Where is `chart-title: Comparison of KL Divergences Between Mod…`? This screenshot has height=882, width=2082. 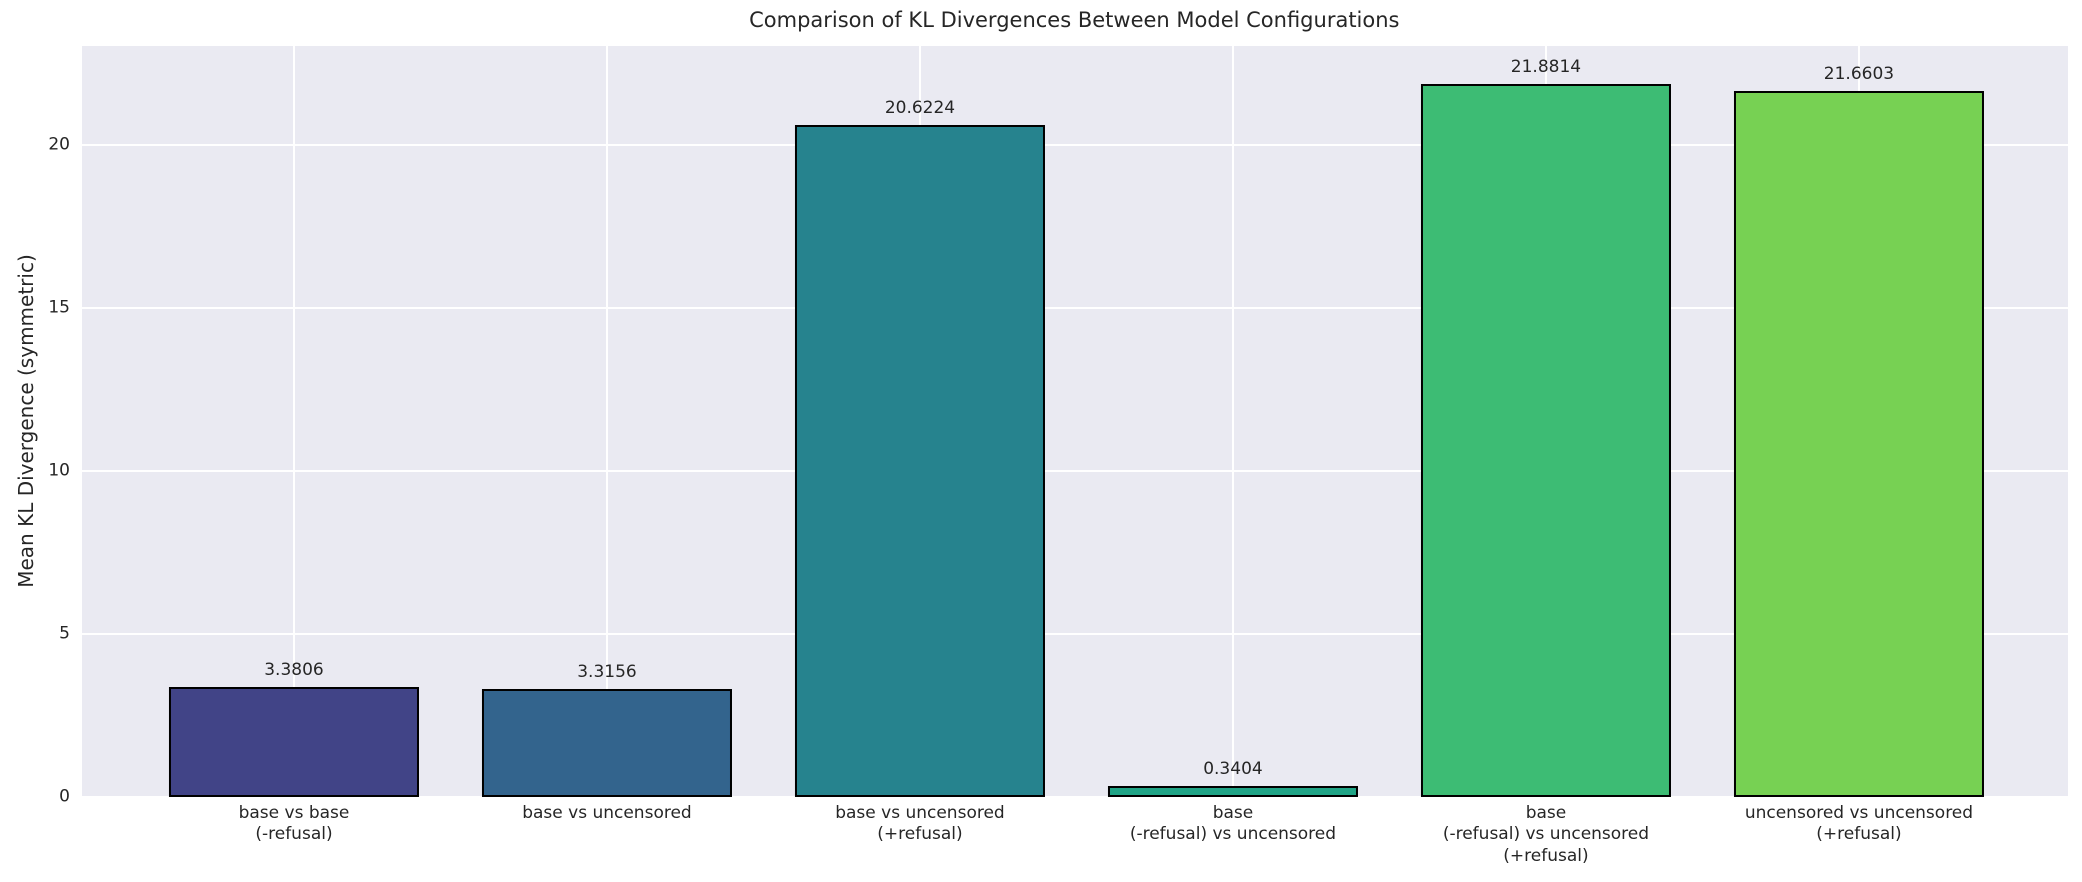 chart-title: Comparison of KL Divergences Between Mod… is located at coordinates (1074, 20).